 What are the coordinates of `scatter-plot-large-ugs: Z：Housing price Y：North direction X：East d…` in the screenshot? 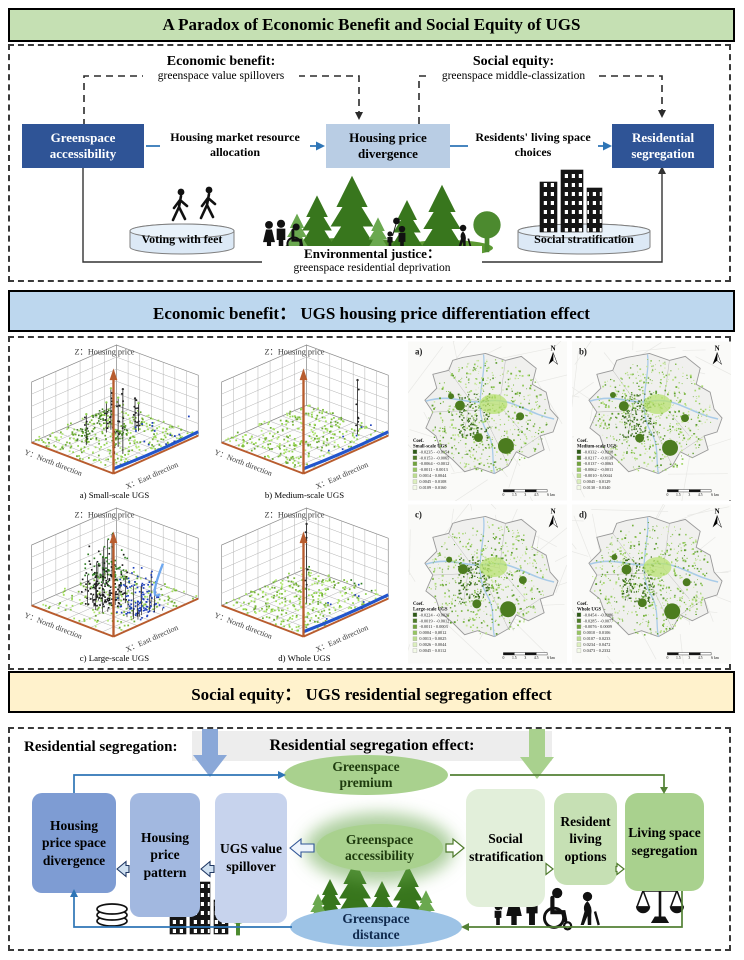 It's located at (113, 586).